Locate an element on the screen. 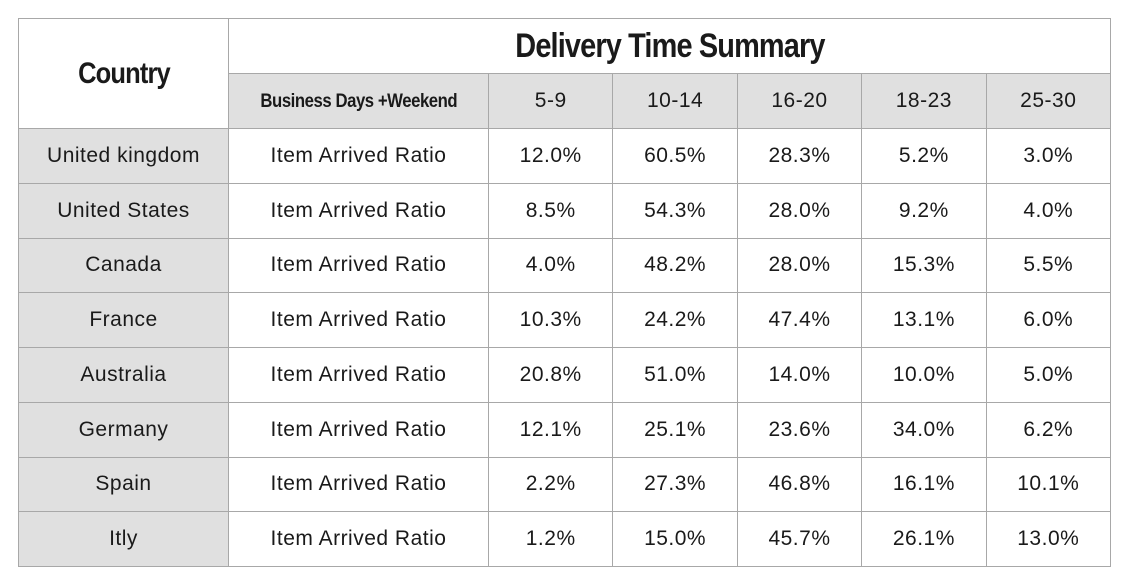  value-cell: 10.0% is located at coordinates (924, 375).